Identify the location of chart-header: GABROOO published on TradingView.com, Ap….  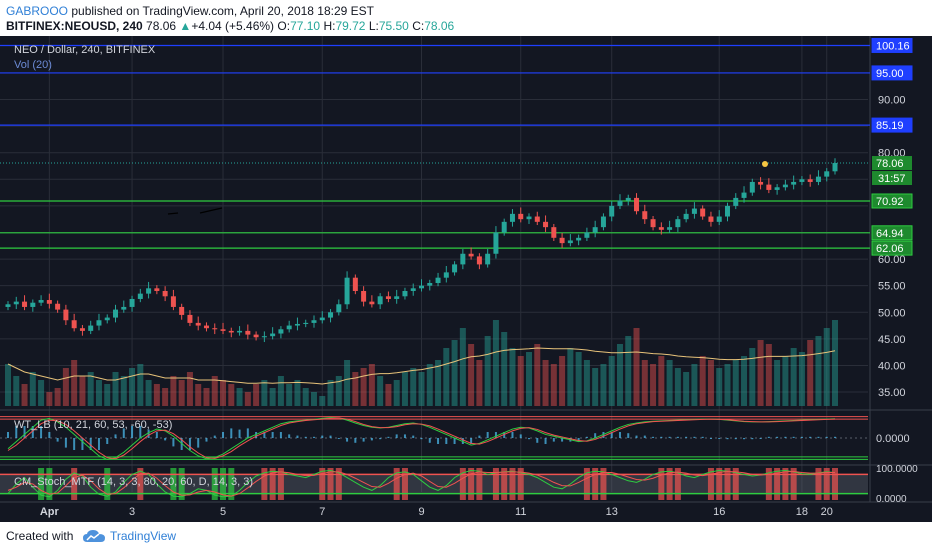
(466, 18).